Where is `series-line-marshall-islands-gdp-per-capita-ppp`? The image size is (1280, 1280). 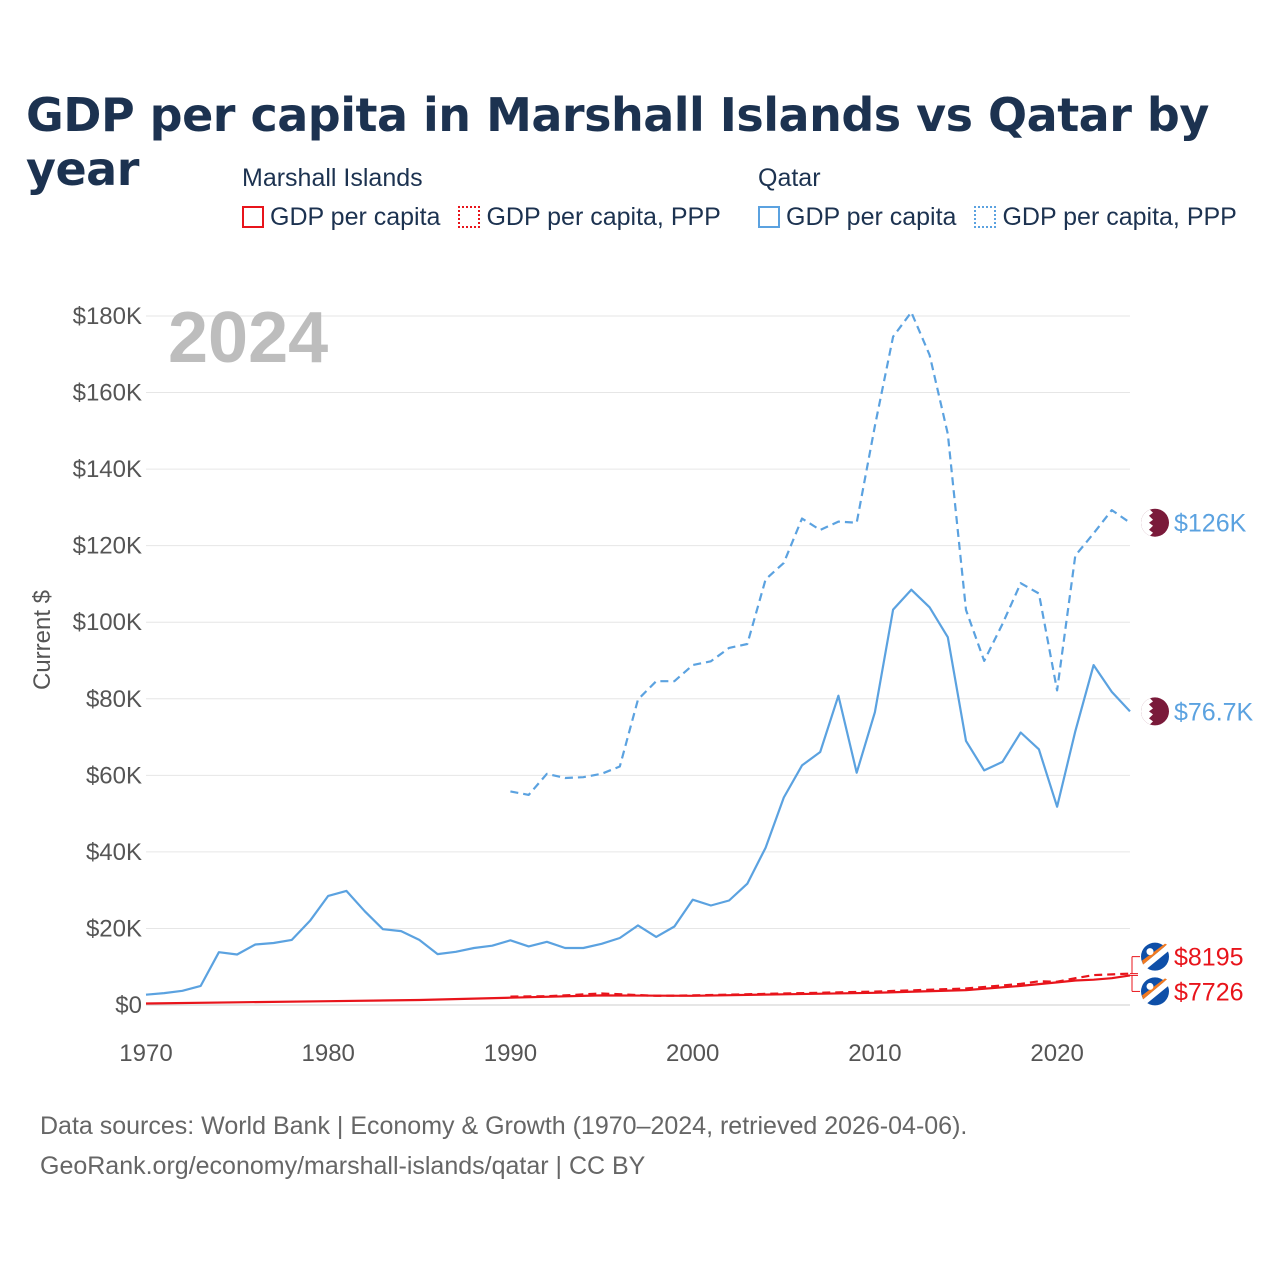
series-line-marshall-islands-gdp-per-capita-ppp is located at coordinates (820, 985).